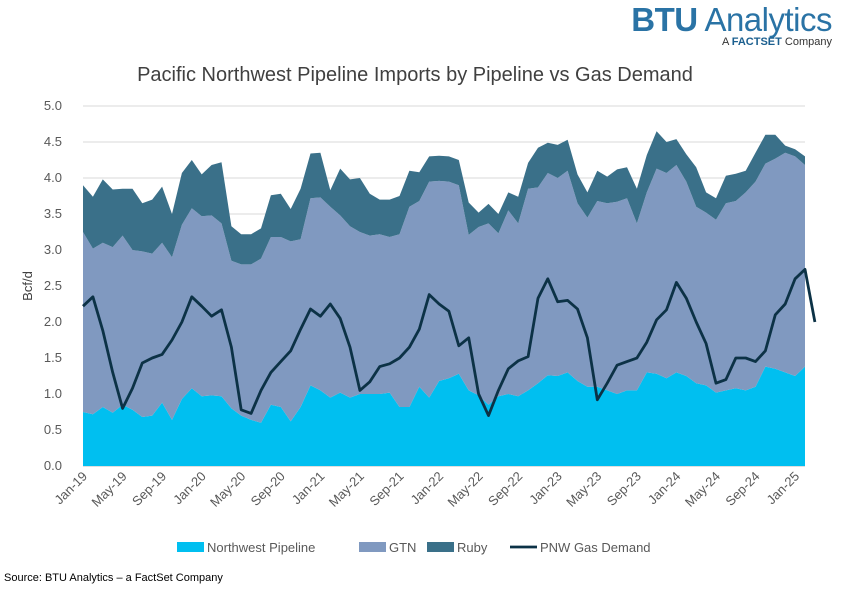 The height and width of the screenshot is (593, 854). Describe the element at coordinates (189, 488) in the screenshot. I see `x-tick-label: Jan-20` at that location.